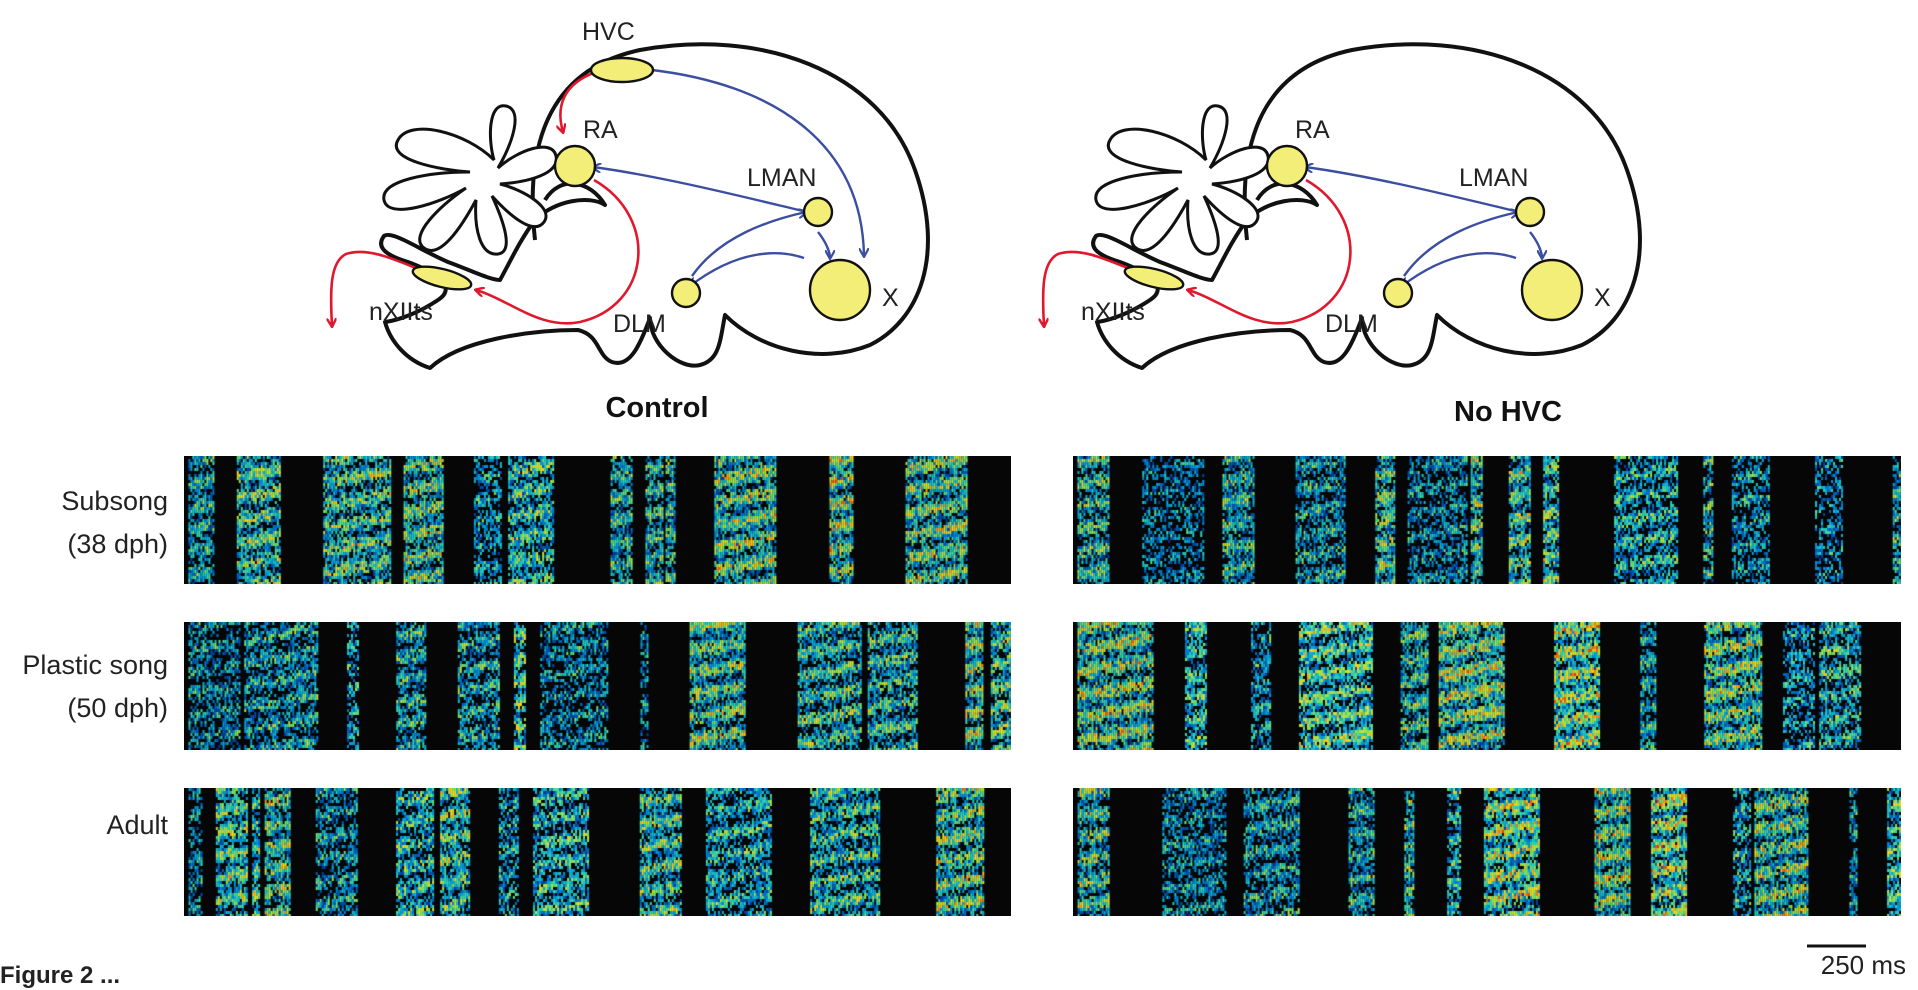 The height and width of the screenshot is (990, 1918). I want to click on control-brain-diagram: HVC RA LMAN X DLM nXIIts Control, so click(630, 221).